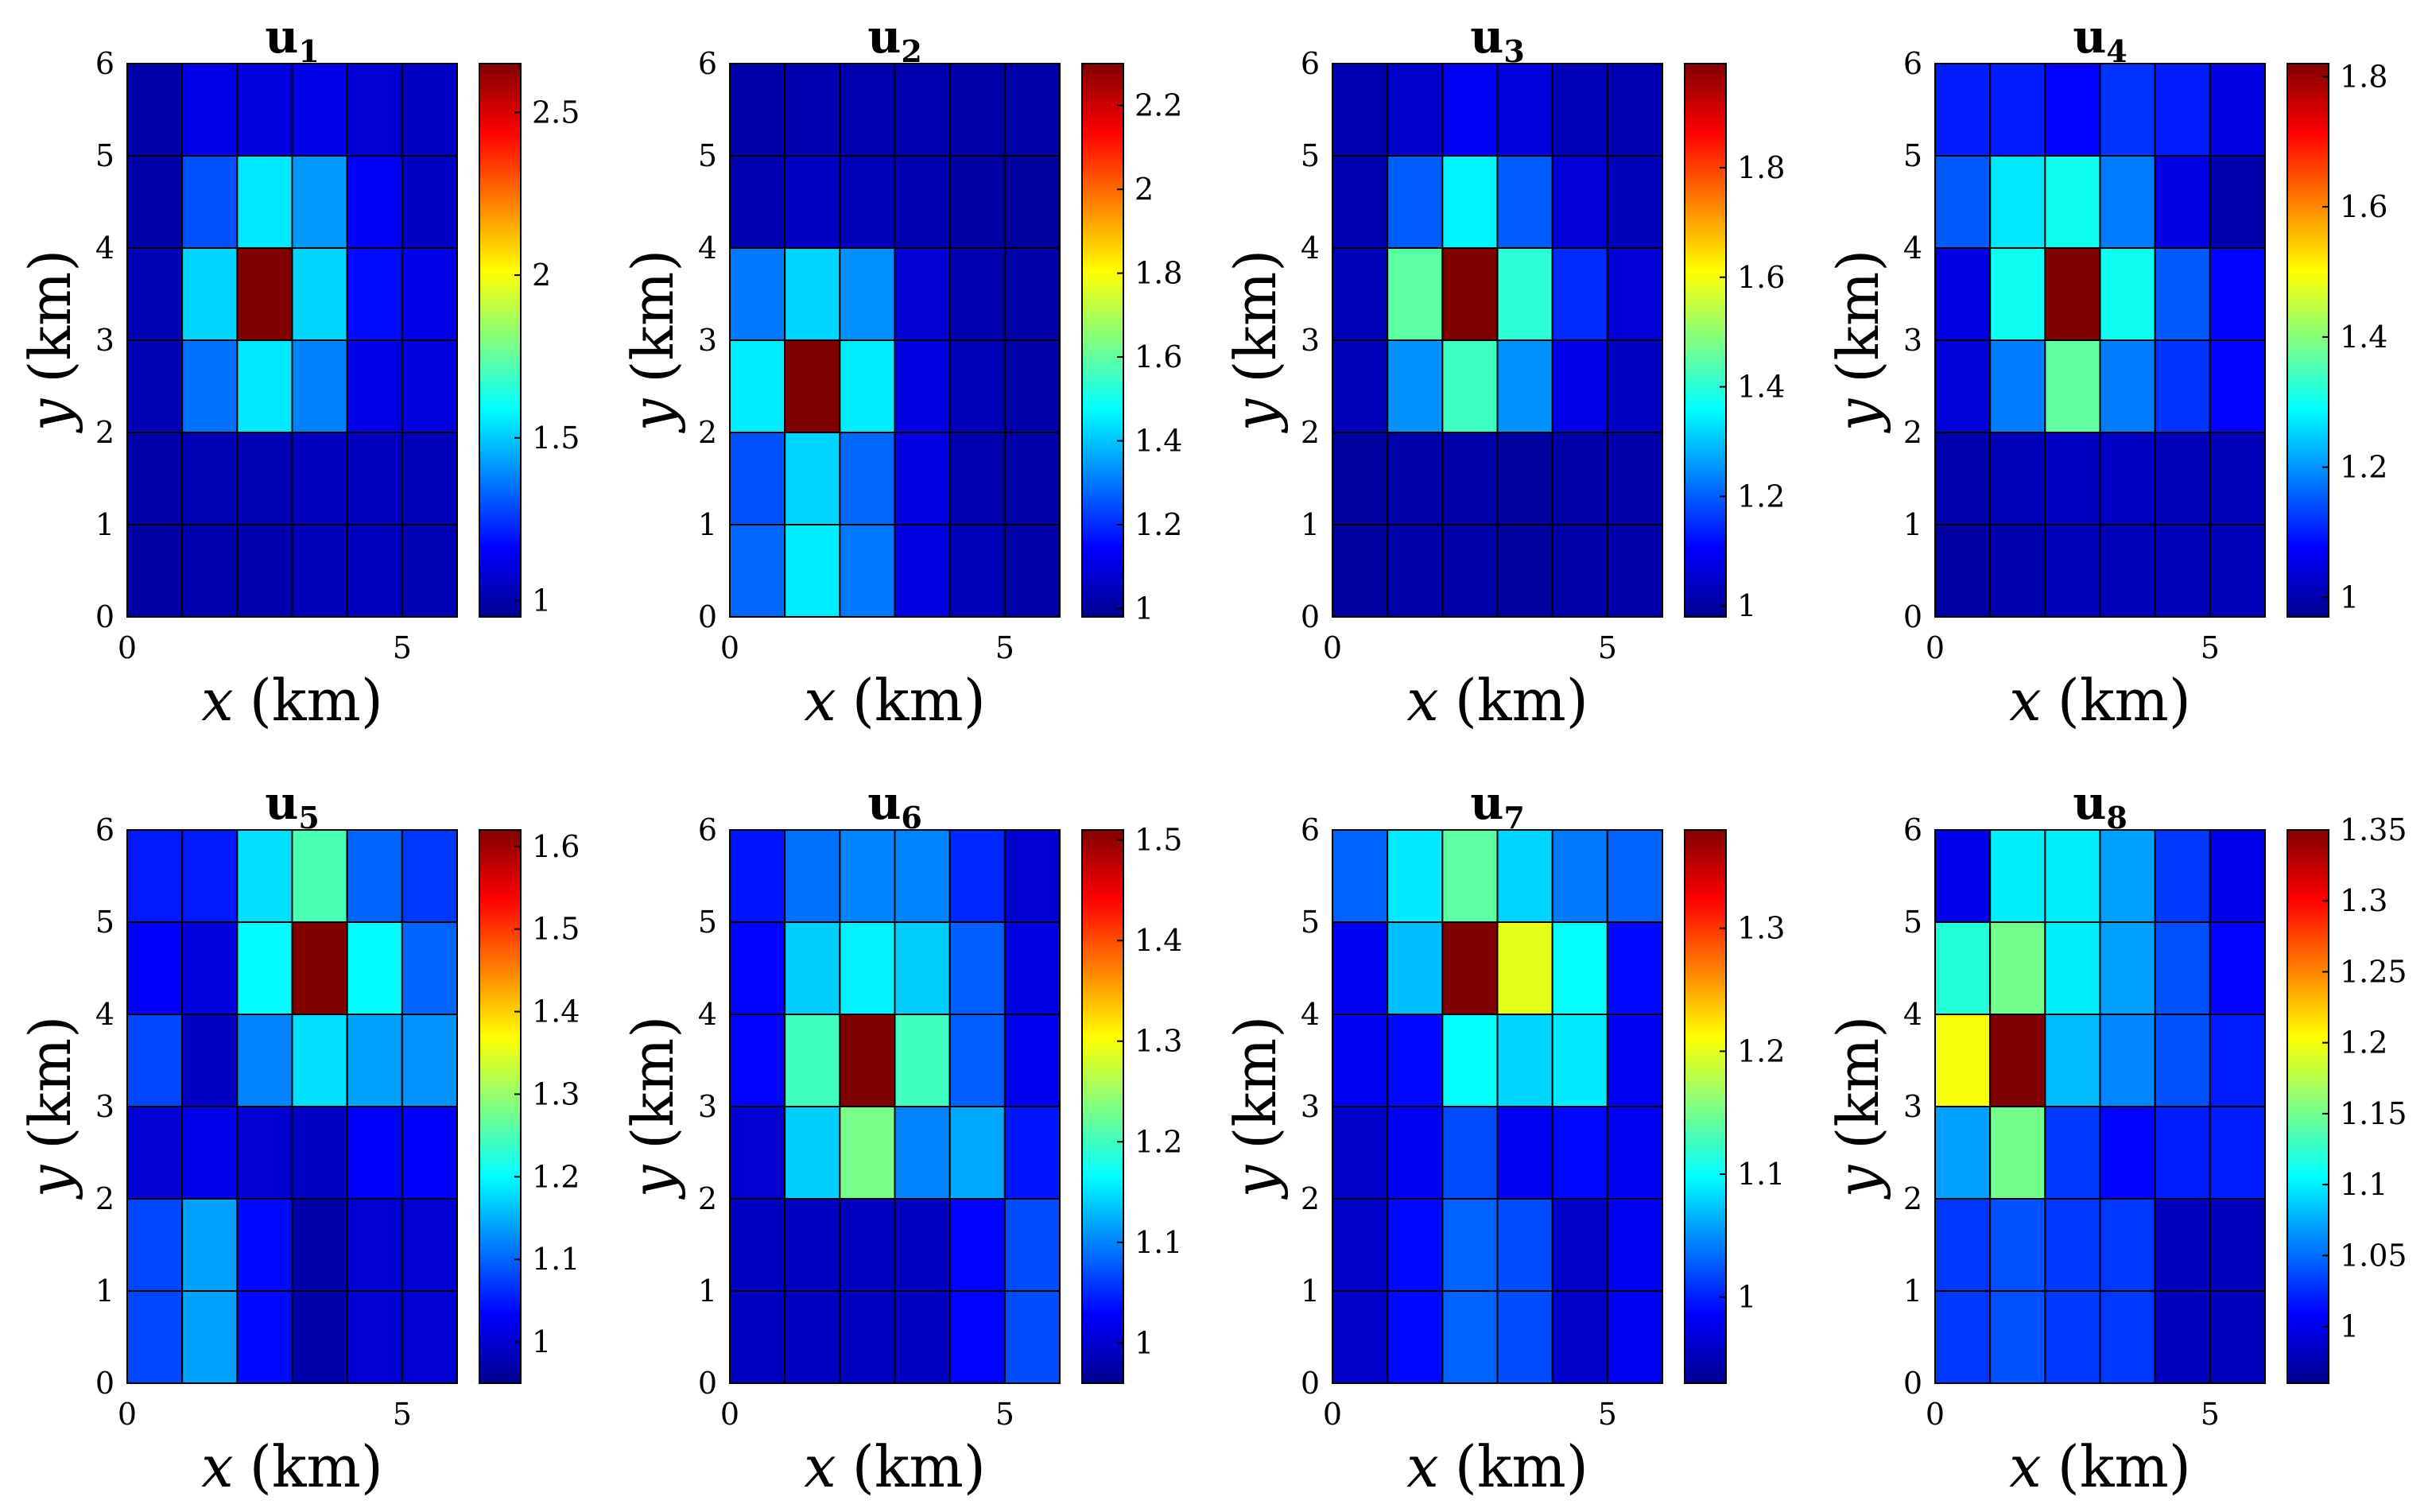 Image resolution: width=2432 pixels, height=1512 pixels. What do you see at coordinates (500, 1106) in the screenshot?
I see `colorbar` at bounding box center [500, 1106].